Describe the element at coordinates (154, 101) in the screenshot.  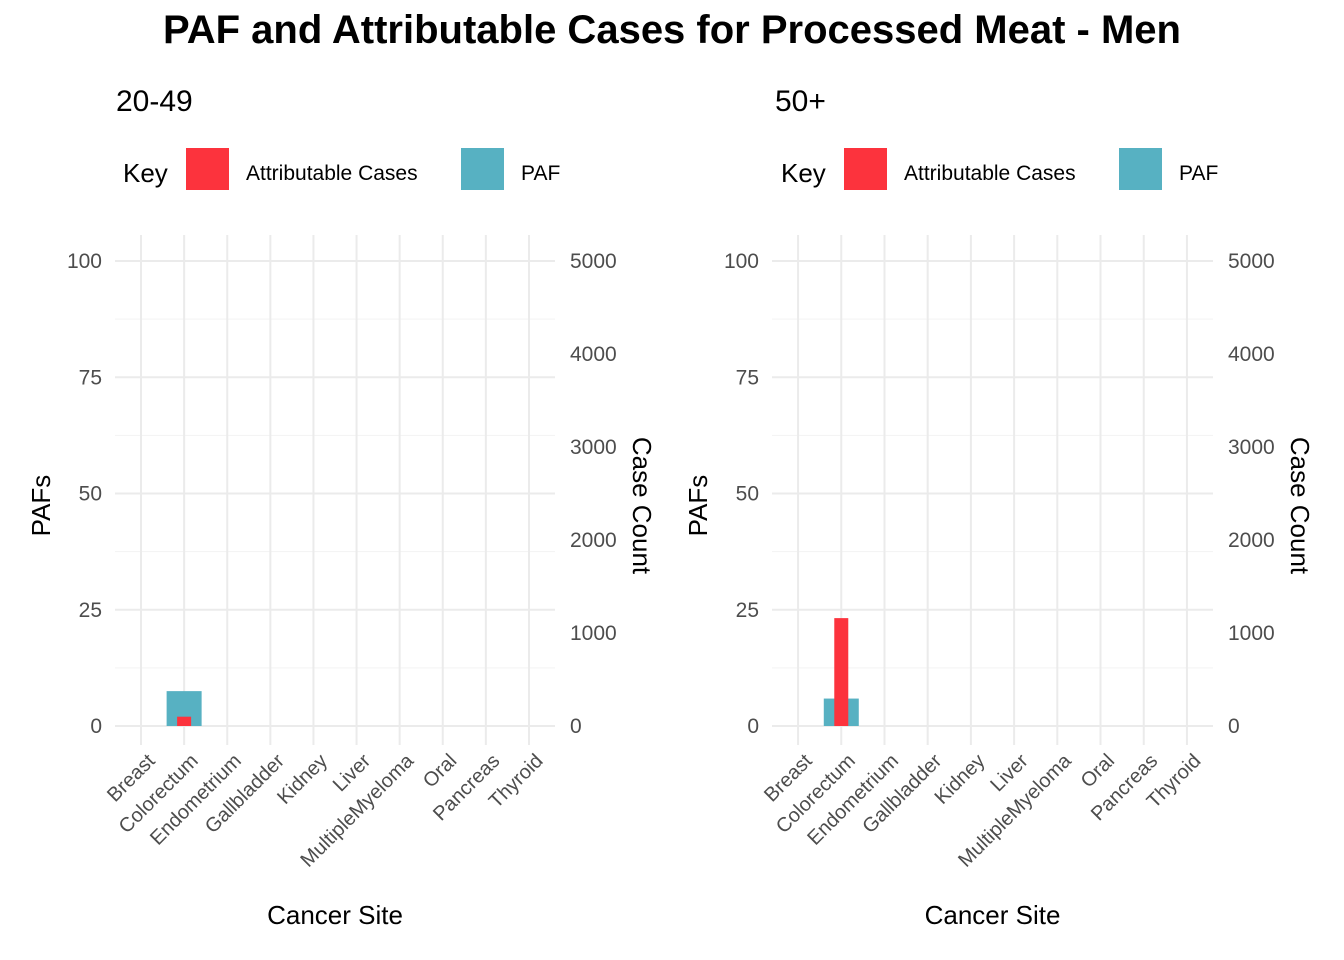
I see `panel-title: 20-49` at that location.